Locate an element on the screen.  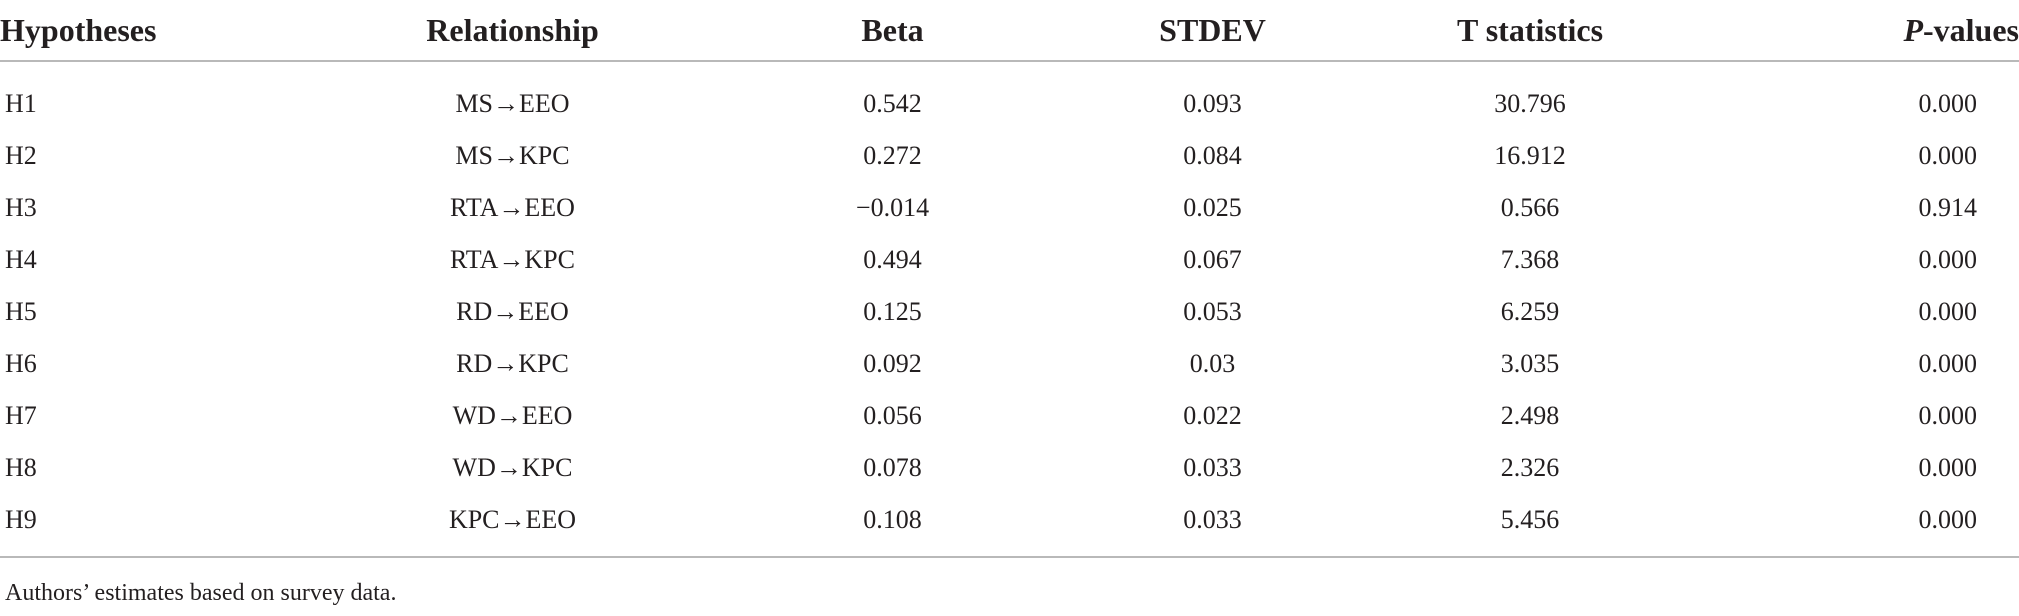
cell-hypothesis: H3 is located at coordinates (21, 207).